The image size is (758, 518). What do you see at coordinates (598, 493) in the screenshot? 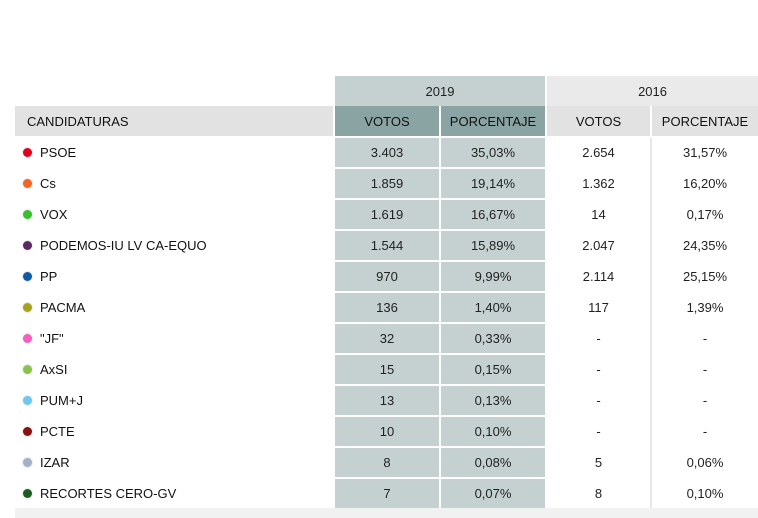
I see `votes-2016-cell: 8` at bounding box center [598, 493].